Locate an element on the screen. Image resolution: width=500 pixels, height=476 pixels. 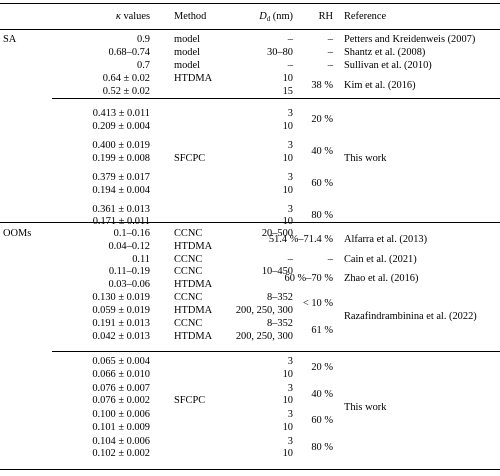
ooms-rh-group-cell: 60 % is located at coordinates (322, 420).